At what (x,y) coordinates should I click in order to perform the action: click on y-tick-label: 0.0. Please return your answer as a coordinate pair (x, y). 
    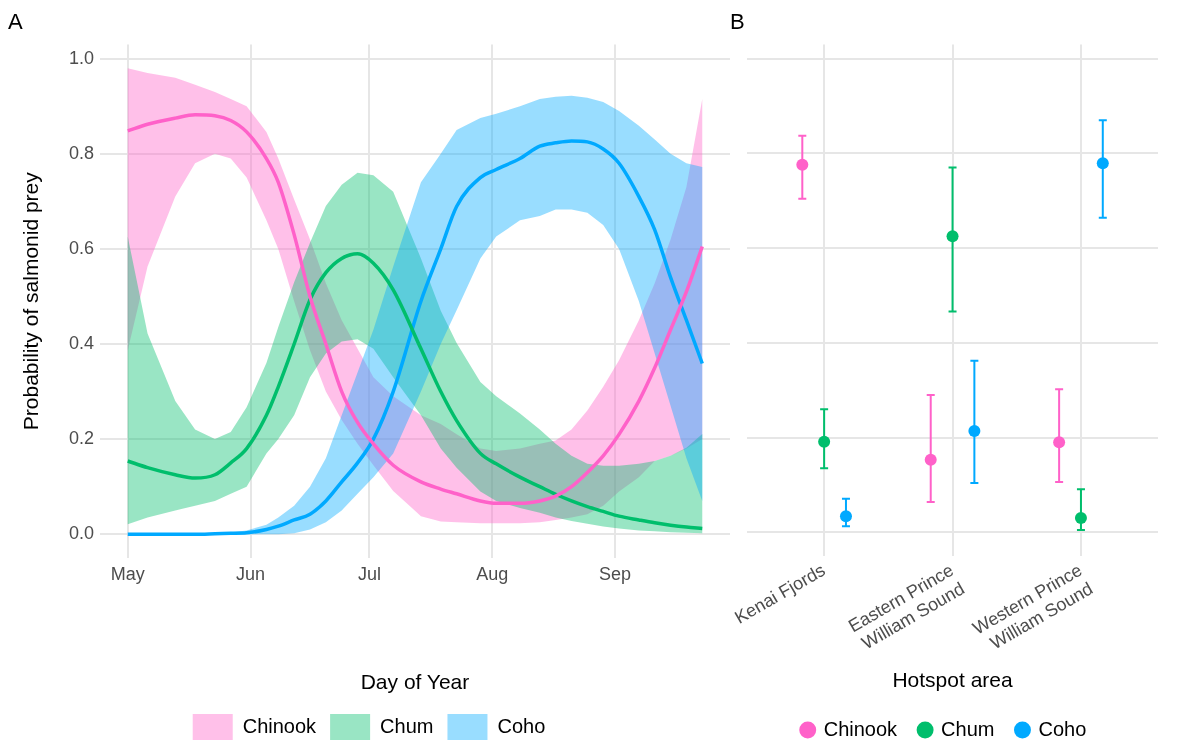
    Looking at the image, I should click on (81, 533).